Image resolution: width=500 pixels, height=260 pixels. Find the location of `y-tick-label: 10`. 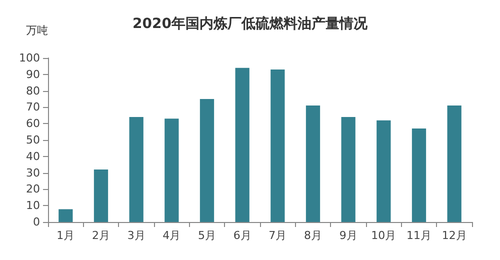

y-tick-label: 10 is located at coordinates (33, 205).